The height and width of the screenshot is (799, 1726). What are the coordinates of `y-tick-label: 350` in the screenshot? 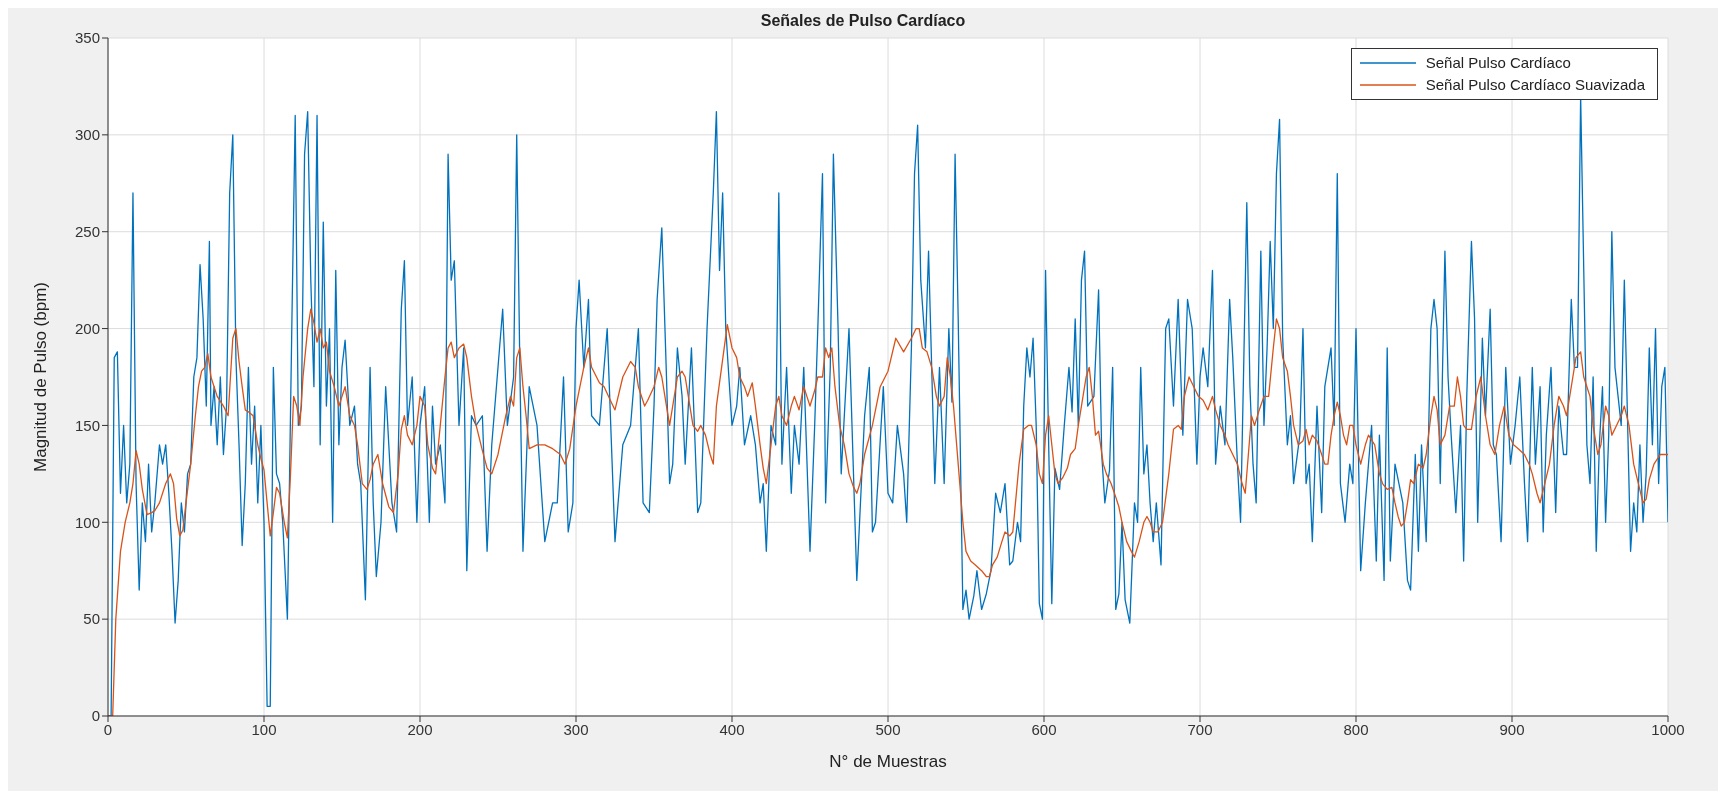 It's located at (87, 38).